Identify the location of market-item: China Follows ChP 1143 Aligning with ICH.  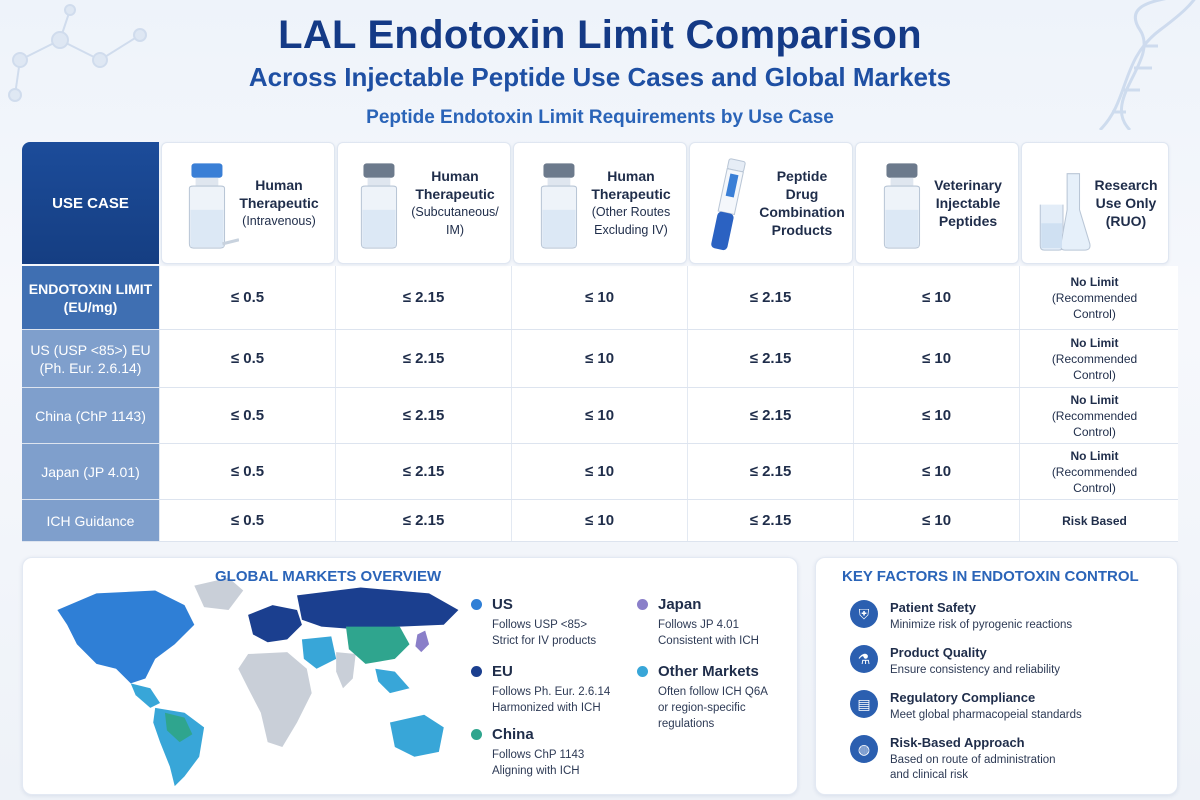
(527, 752).